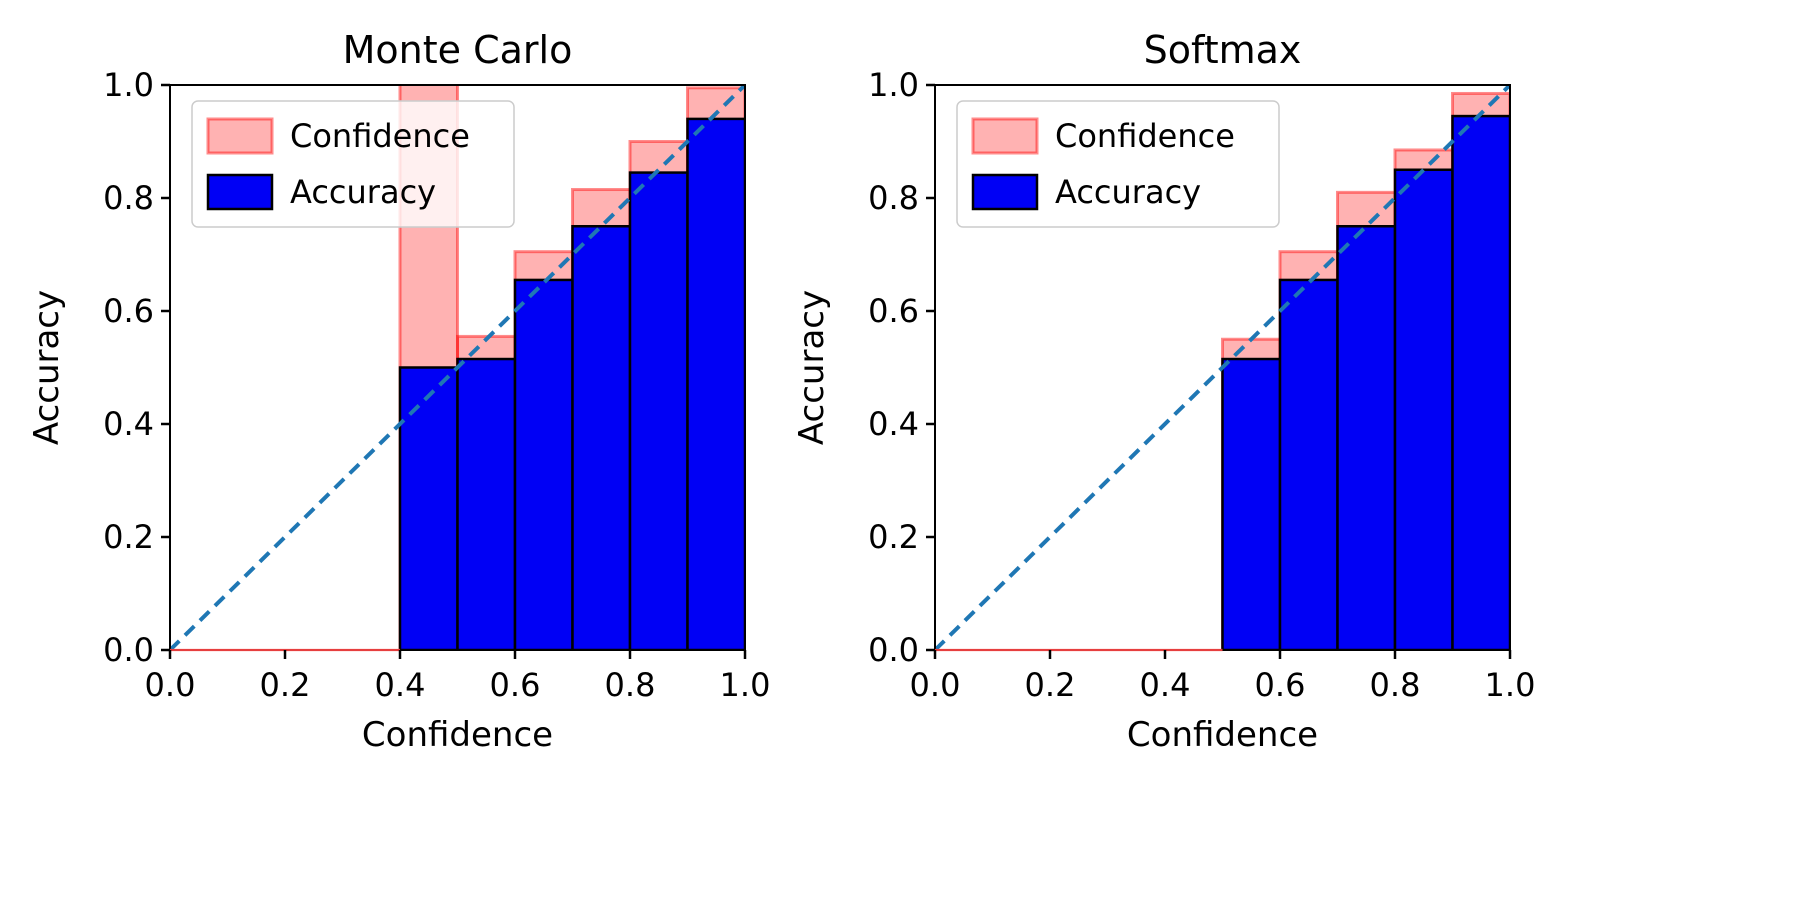 The image size is (1800, 900). What do you see at coordinates (1223, 50) in the screenshot?
I see `chart-title: Softmax` at bounding box center [1223, 50].